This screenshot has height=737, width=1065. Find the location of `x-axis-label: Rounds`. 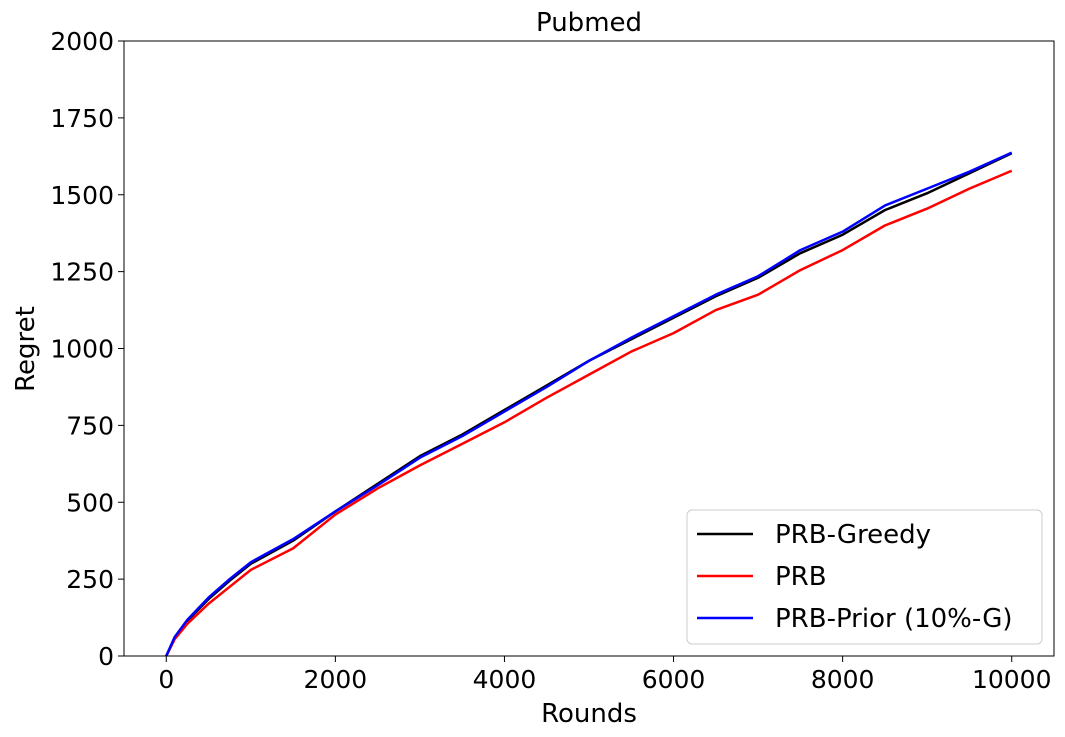

x-axis-label: Rounds is located at coordinates (589, 714).